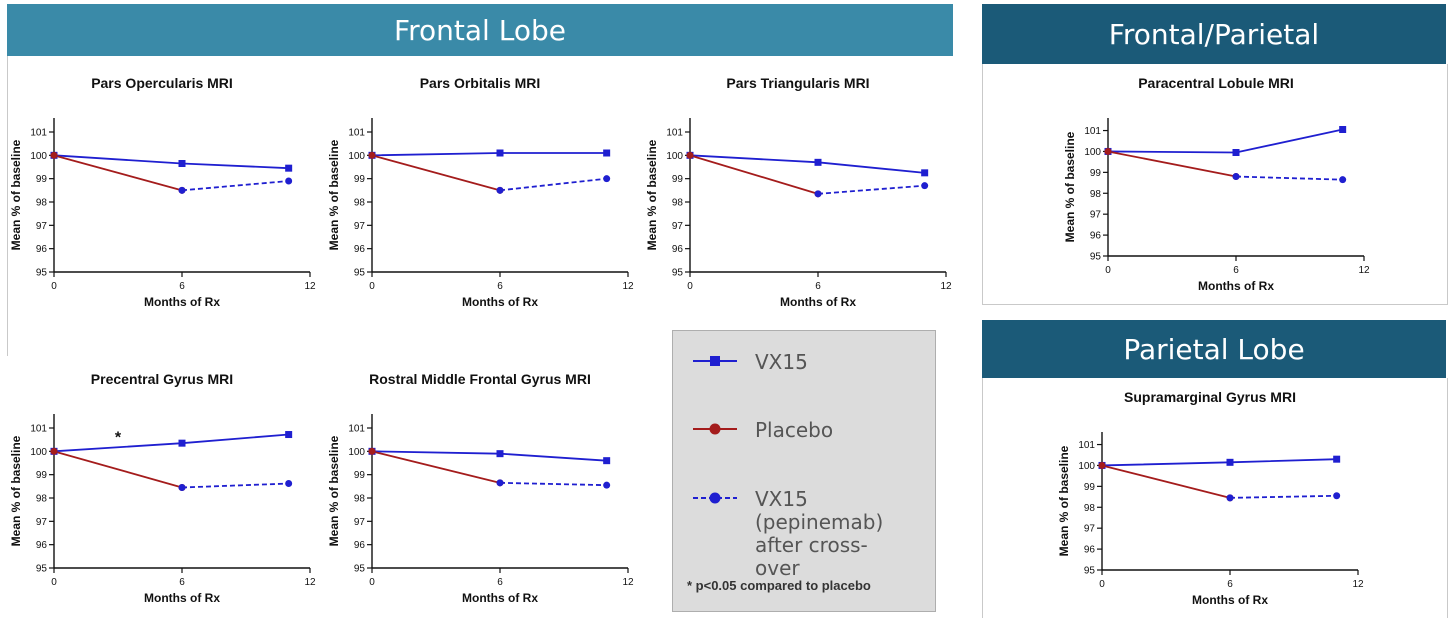  I want to click on chart-3-xtick-label-0: 0, so click(54, 582).